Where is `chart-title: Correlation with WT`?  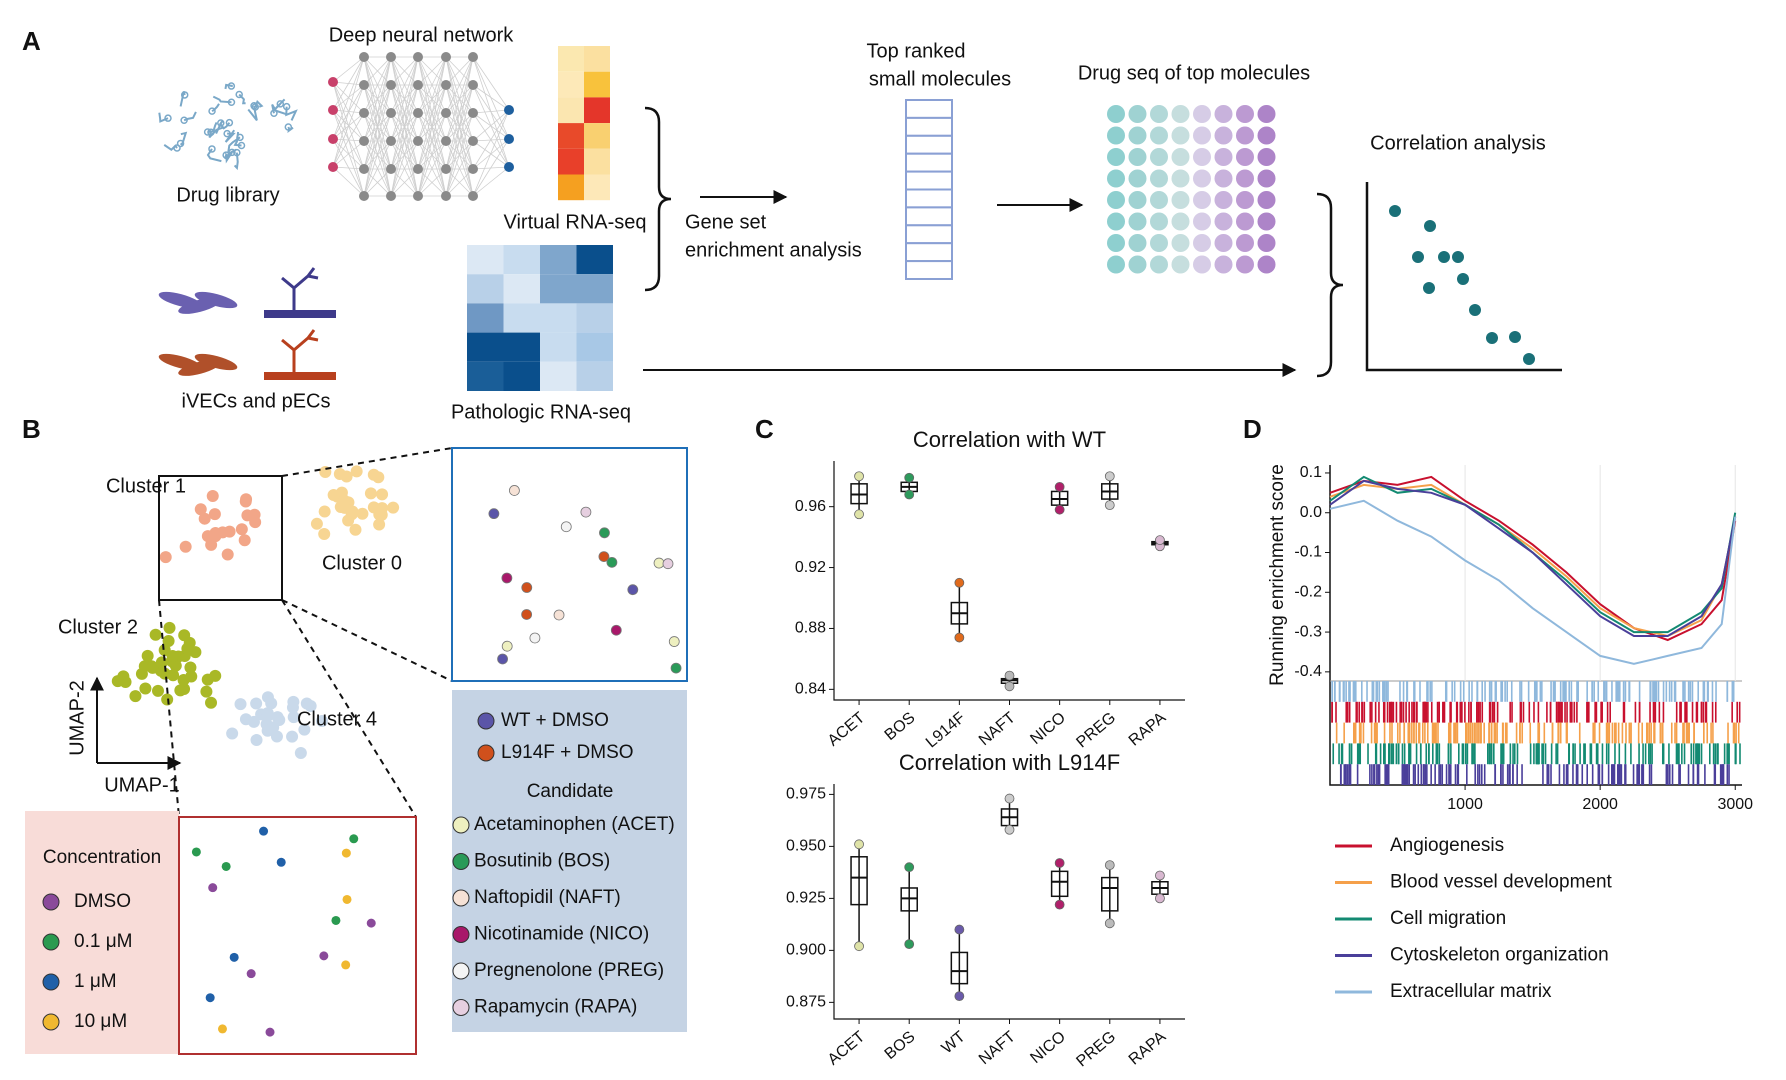 chart-title: Correlation with WT is located at coordinates (1009, 439).